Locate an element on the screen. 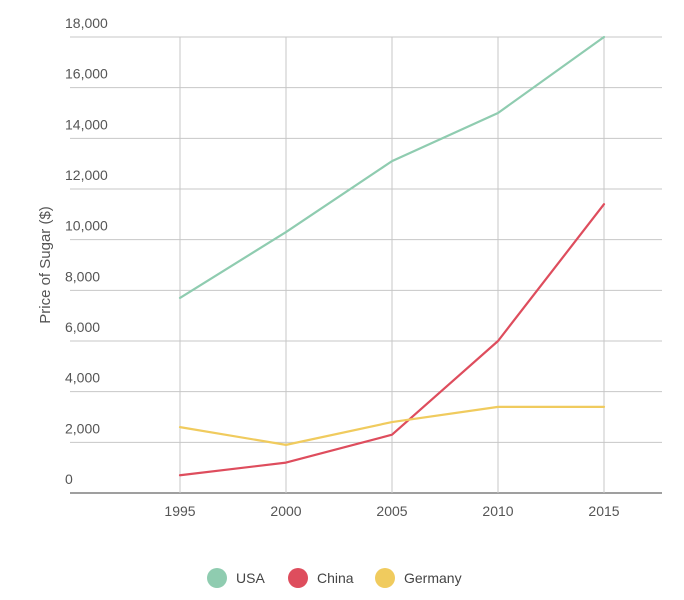 This screenshot has width=684, height=600. y-tick-label: 14,000 is located at coordinates (86, 124).